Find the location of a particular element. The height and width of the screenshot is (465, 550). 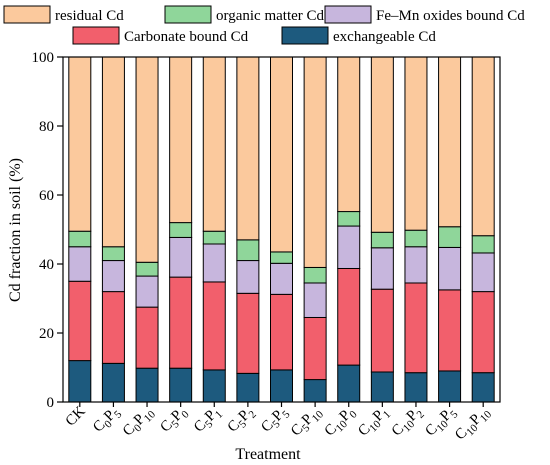

legend-label: residual Cd is located at coordinates (89, 16).